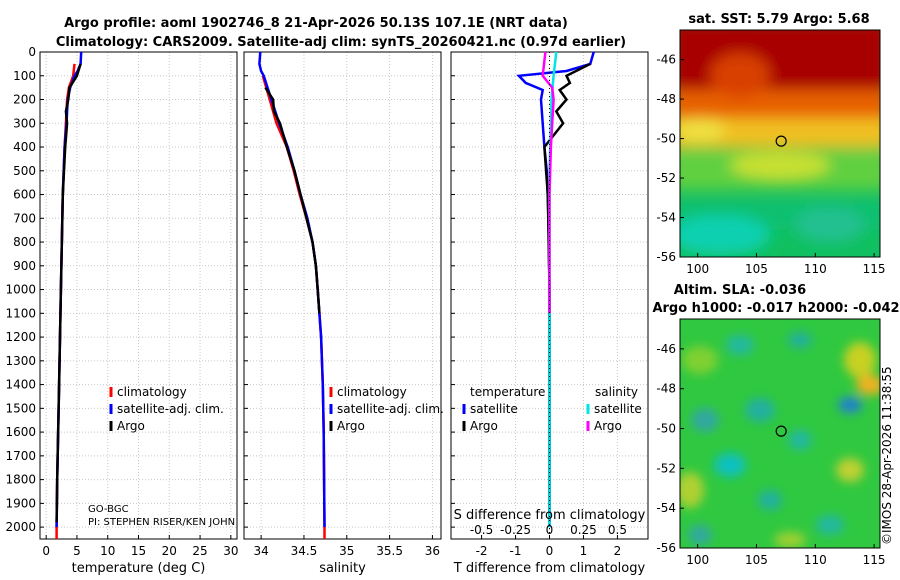  I want to click on x-axis-label: salinity, so click(342, 568).